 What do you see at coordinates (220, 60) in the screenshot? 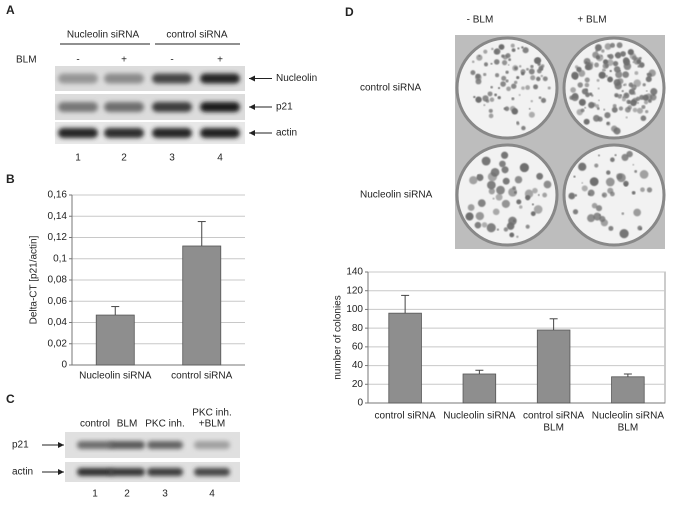
I see `treatment: +` at bounding box center [220, 60].